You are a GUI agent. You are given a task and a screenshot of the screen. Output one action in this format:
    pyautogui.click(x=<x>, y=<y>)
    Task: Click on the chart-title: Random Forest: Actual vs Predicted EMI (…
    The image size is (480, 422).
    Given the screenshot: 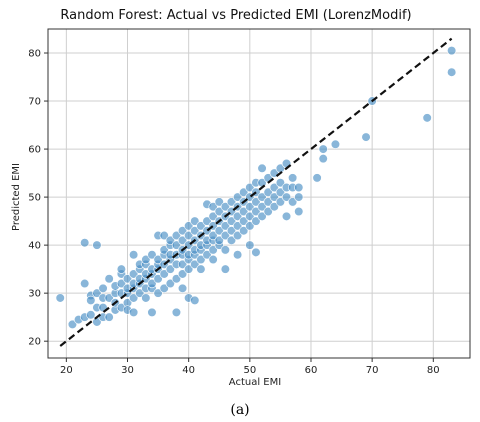 What is the action you would take?
    pyautogui.click(x=235, y=15)
    